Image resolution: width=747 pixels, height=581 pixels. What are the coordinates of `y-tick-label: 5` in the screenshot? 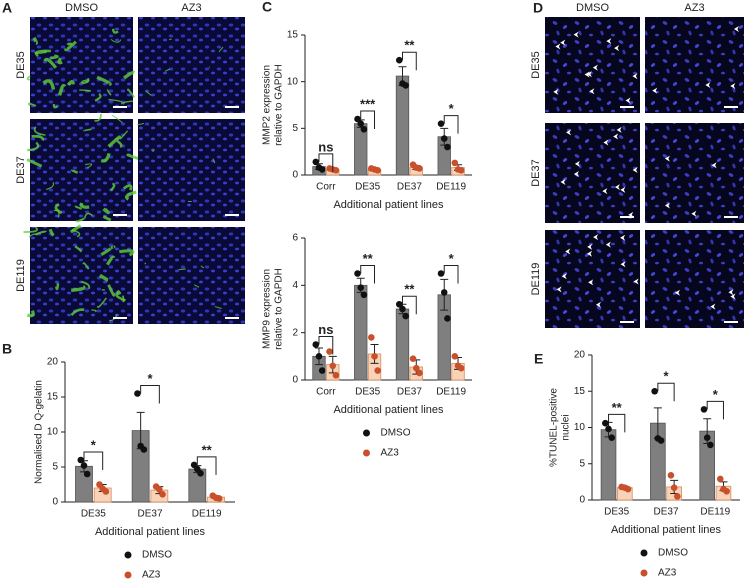 It's located at (295, 128).